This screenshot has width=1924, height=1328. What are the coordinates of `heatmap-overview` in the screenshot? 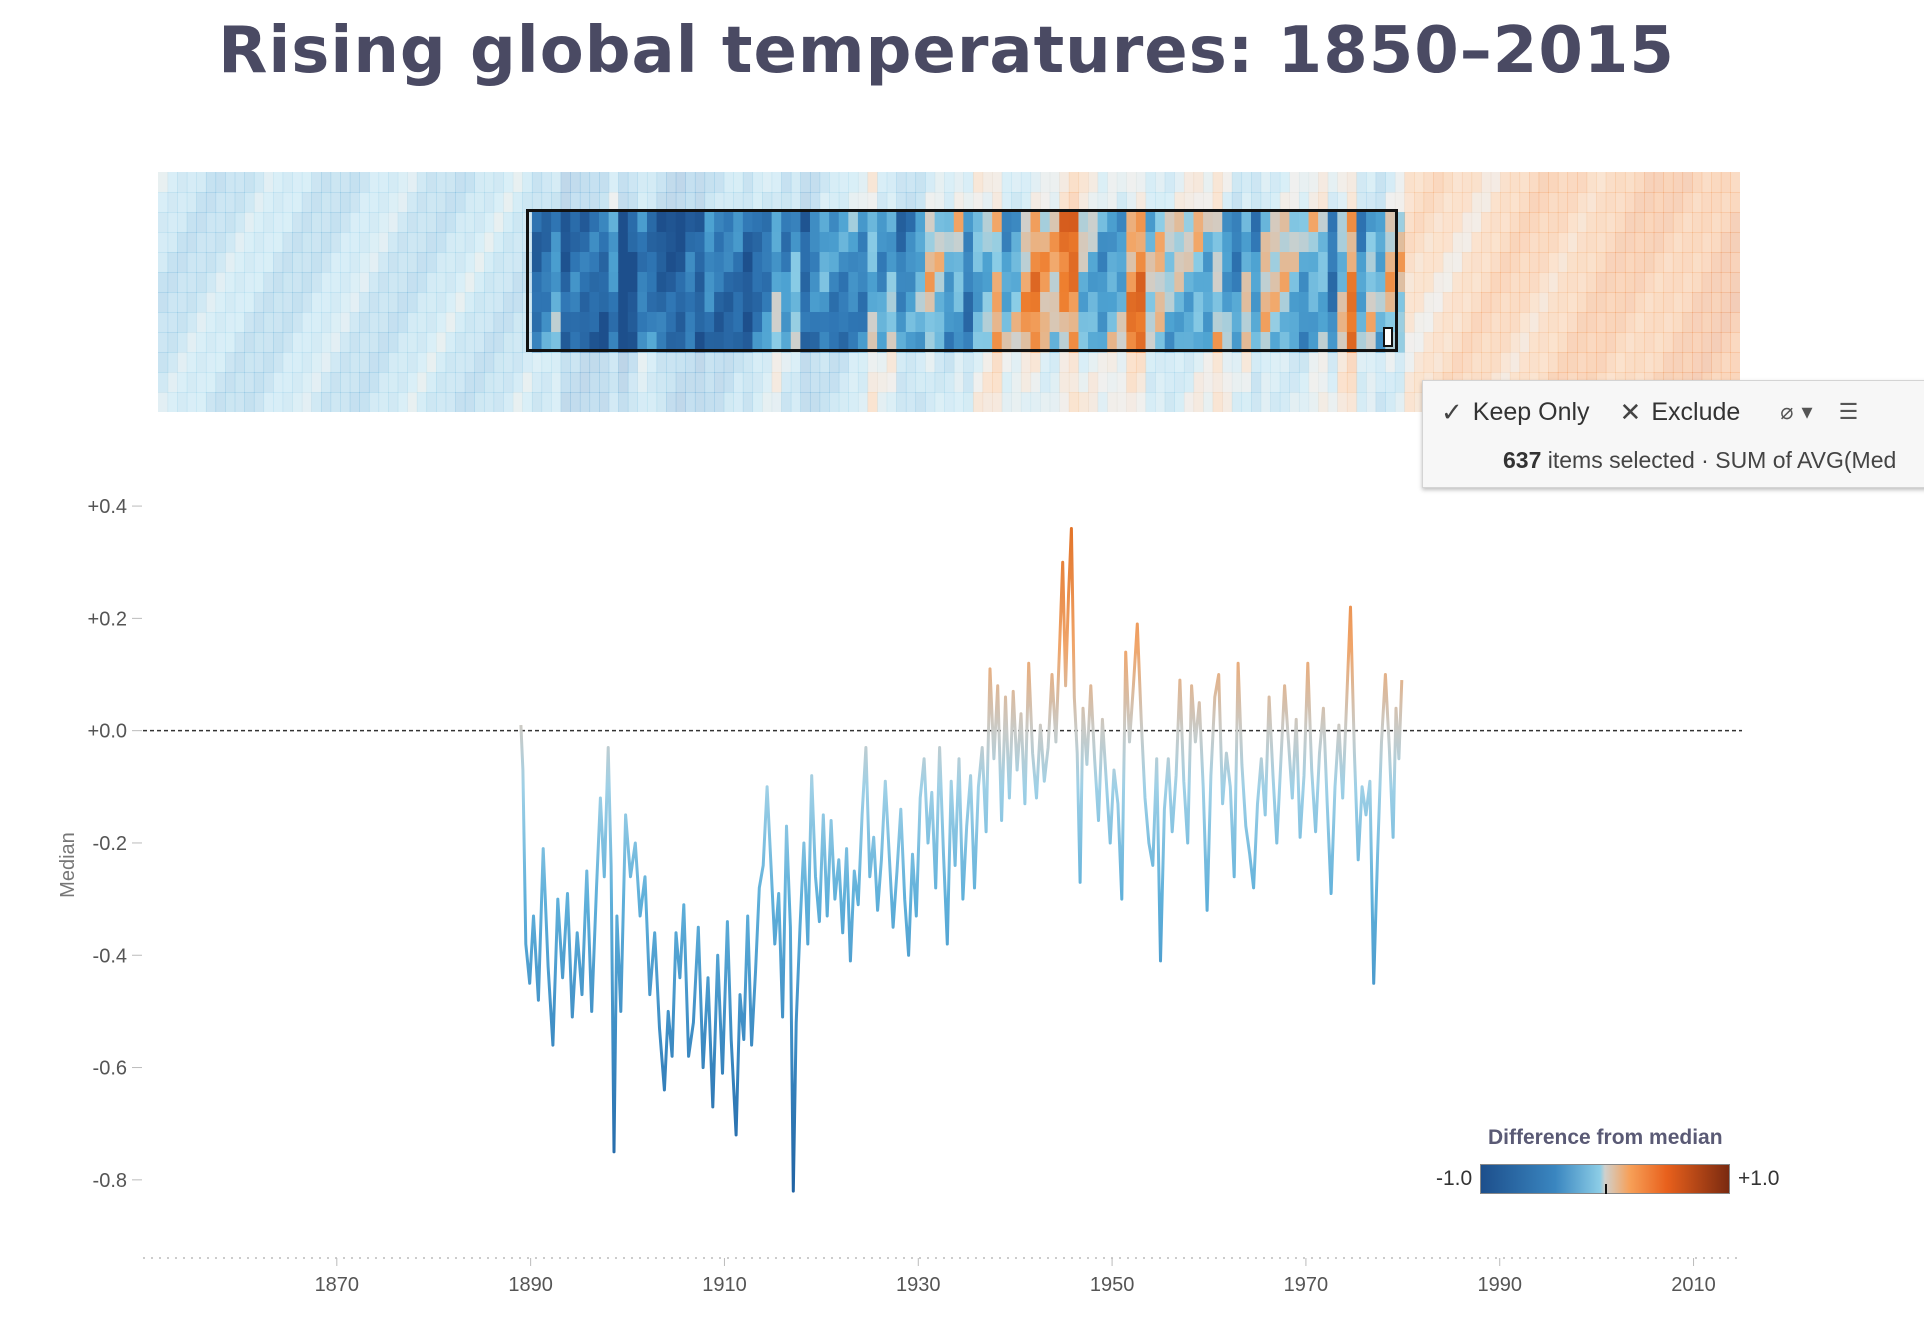 It's located at (949, 292).